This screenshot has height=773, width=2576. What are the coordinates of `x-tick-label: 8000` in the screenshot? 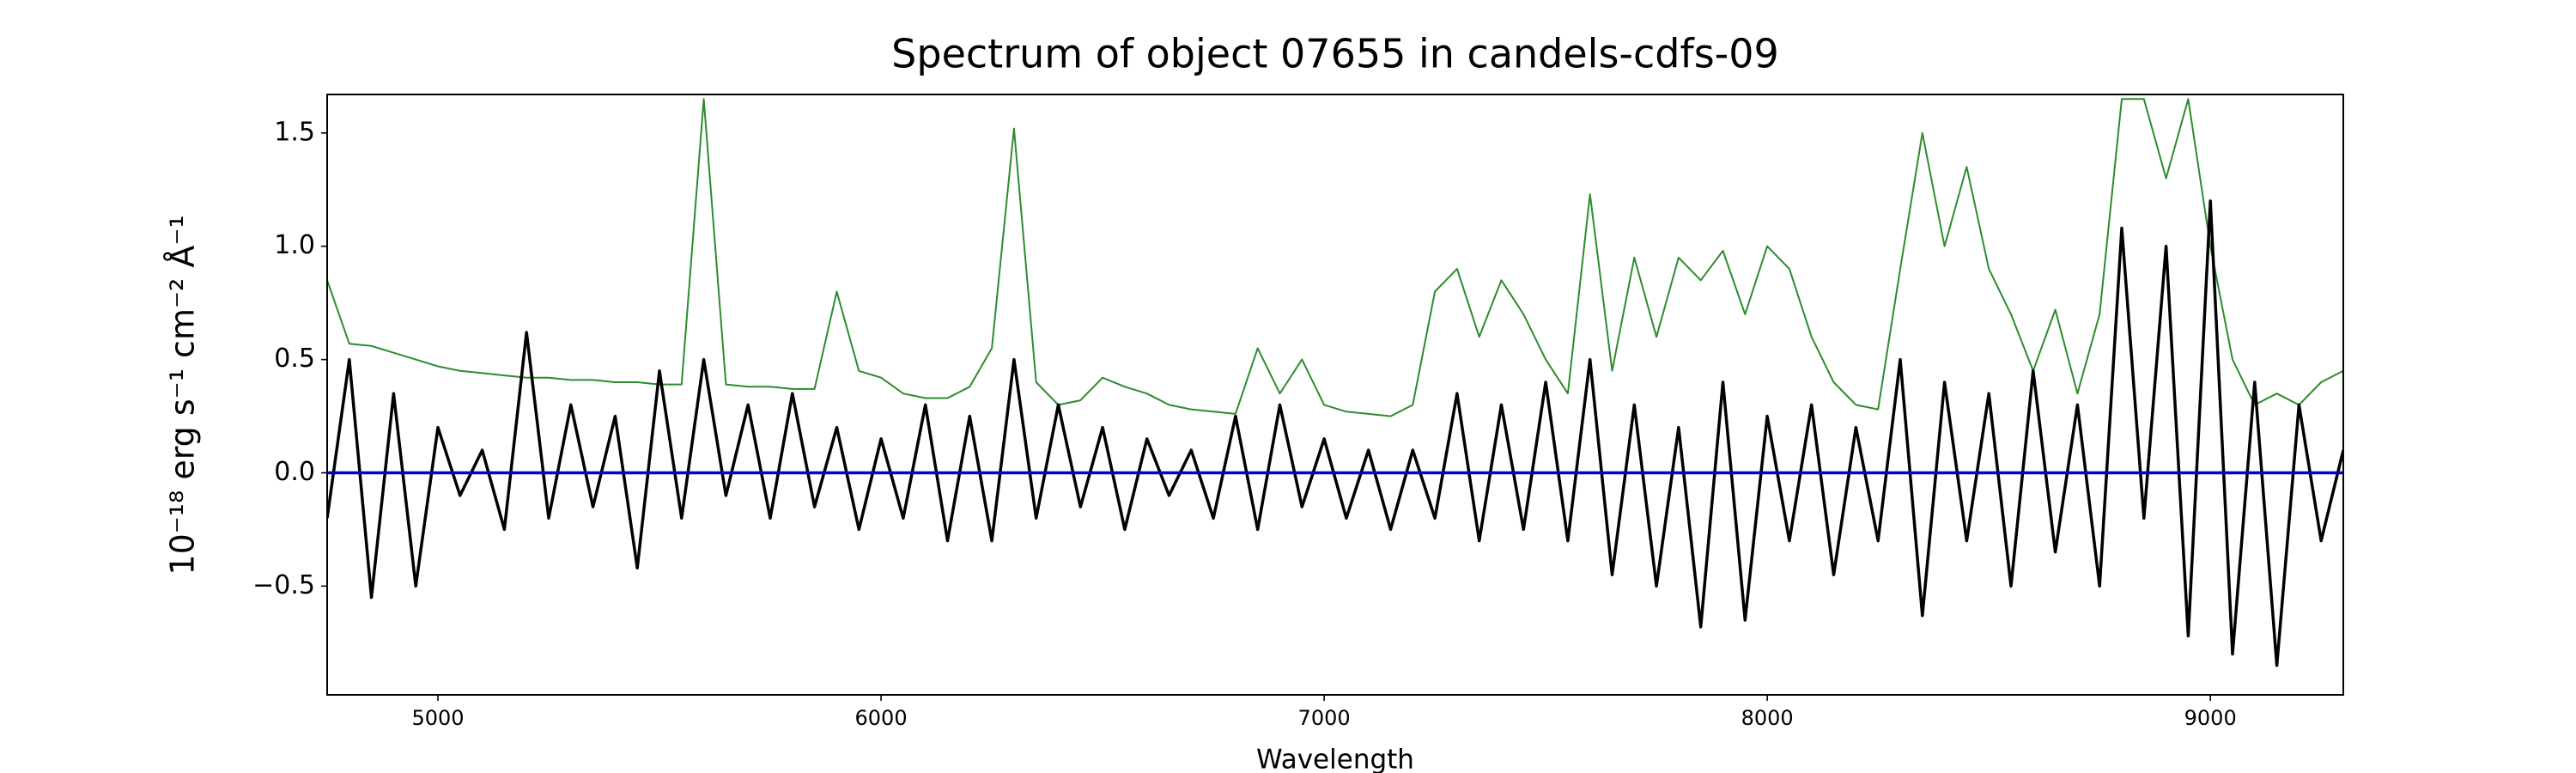 It's located at (1768, 718).